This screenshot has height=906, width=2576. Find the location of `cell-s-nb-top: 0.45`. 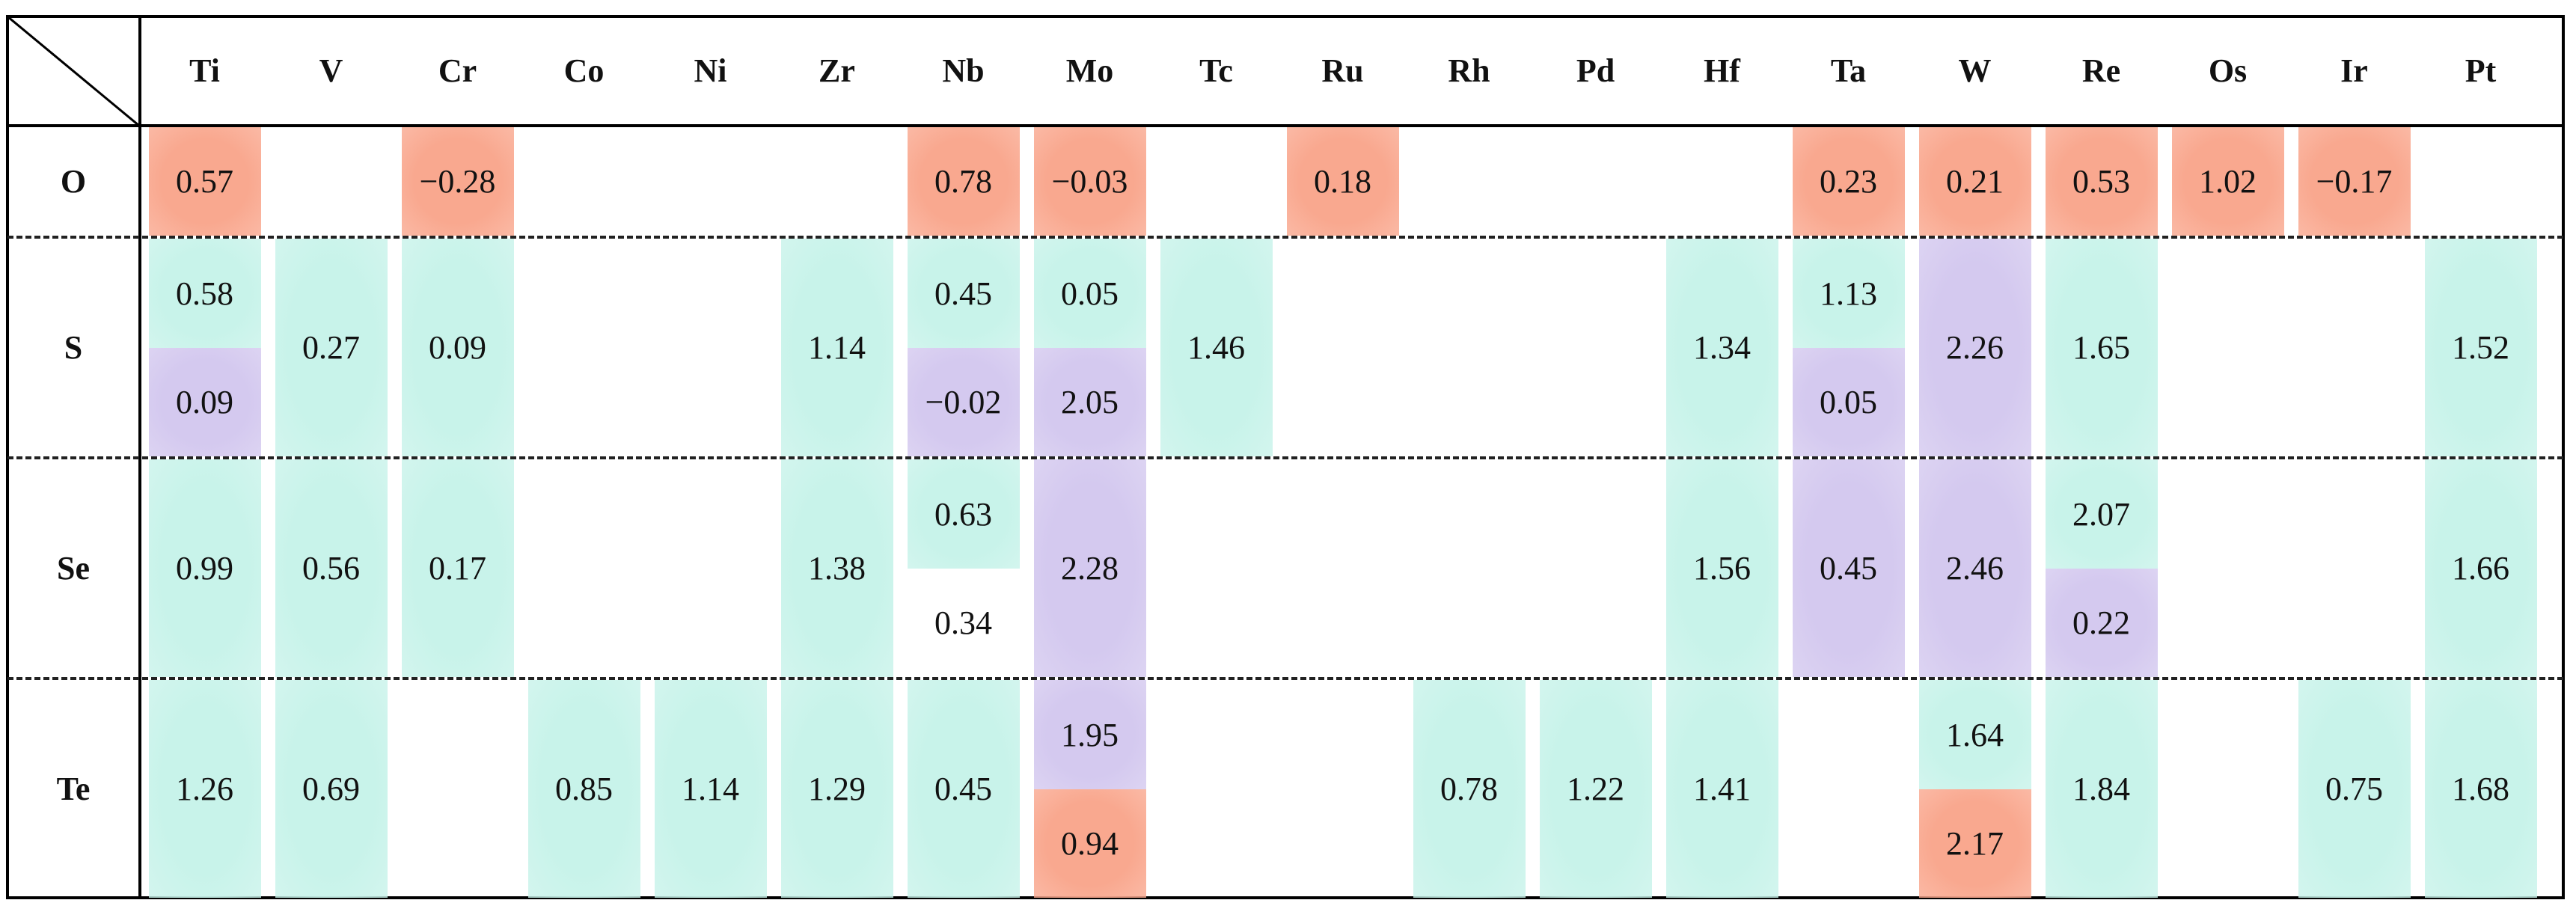

cell-s-nb-top: 0.45 is located at coordinates (963, 293).